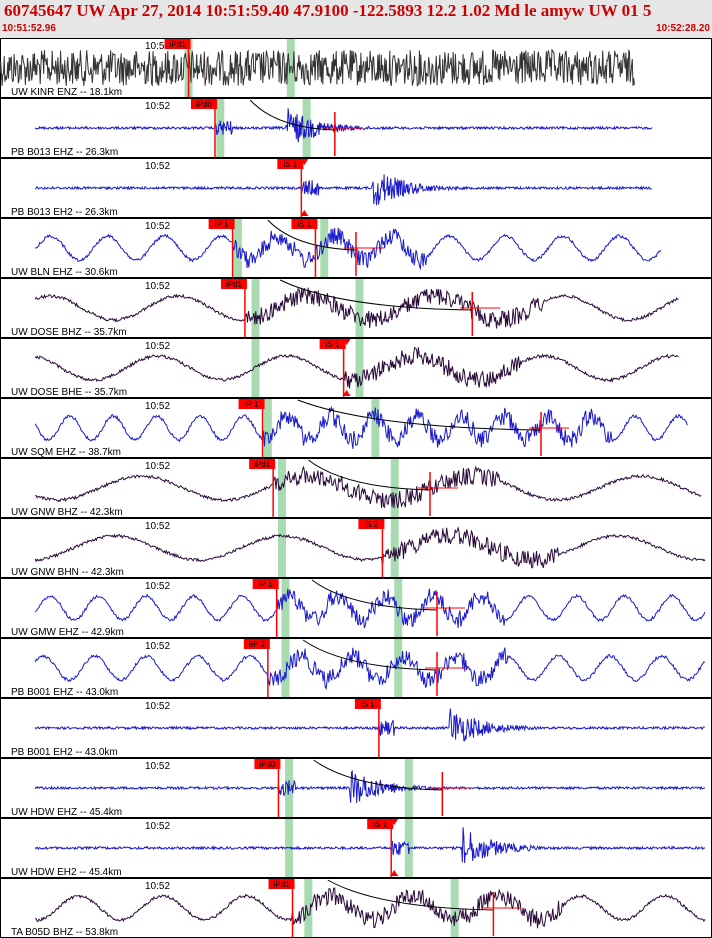  I want to click on trace-row: 10:52 iPd1 TA B05D BHZ -- 53.8km, so click(356, 908).